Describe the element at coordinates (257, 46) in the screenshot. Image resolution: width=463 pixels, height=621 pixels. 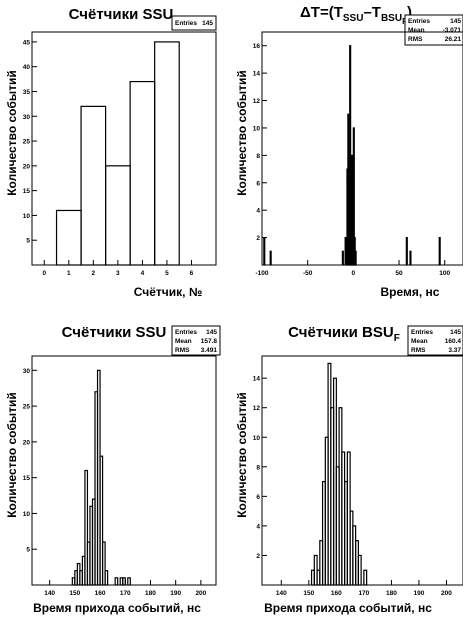
I see `y-tick-label: 16` at that location.